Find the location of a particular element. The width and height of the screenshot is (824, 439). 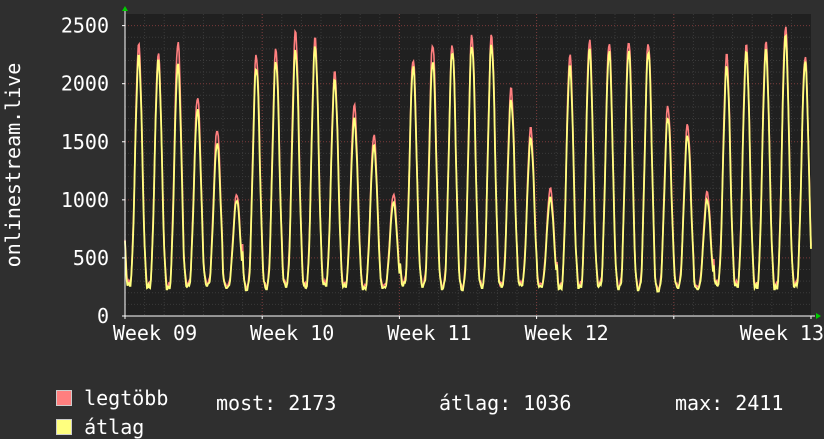

y-axis-label: onlinestream.live is located at coordinates (13, 165).